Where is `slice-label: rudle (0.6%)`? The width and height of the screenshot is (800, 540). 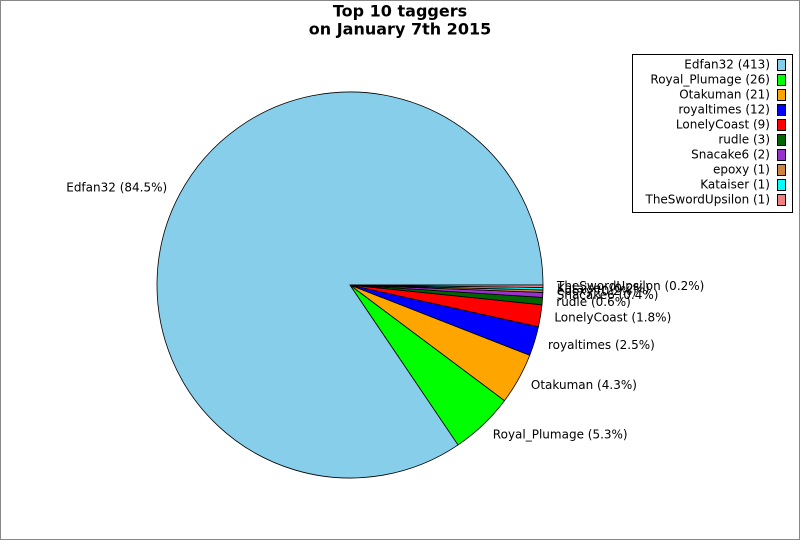 slice-label: rudle (0.6%) is located at coordinates (593, 302).